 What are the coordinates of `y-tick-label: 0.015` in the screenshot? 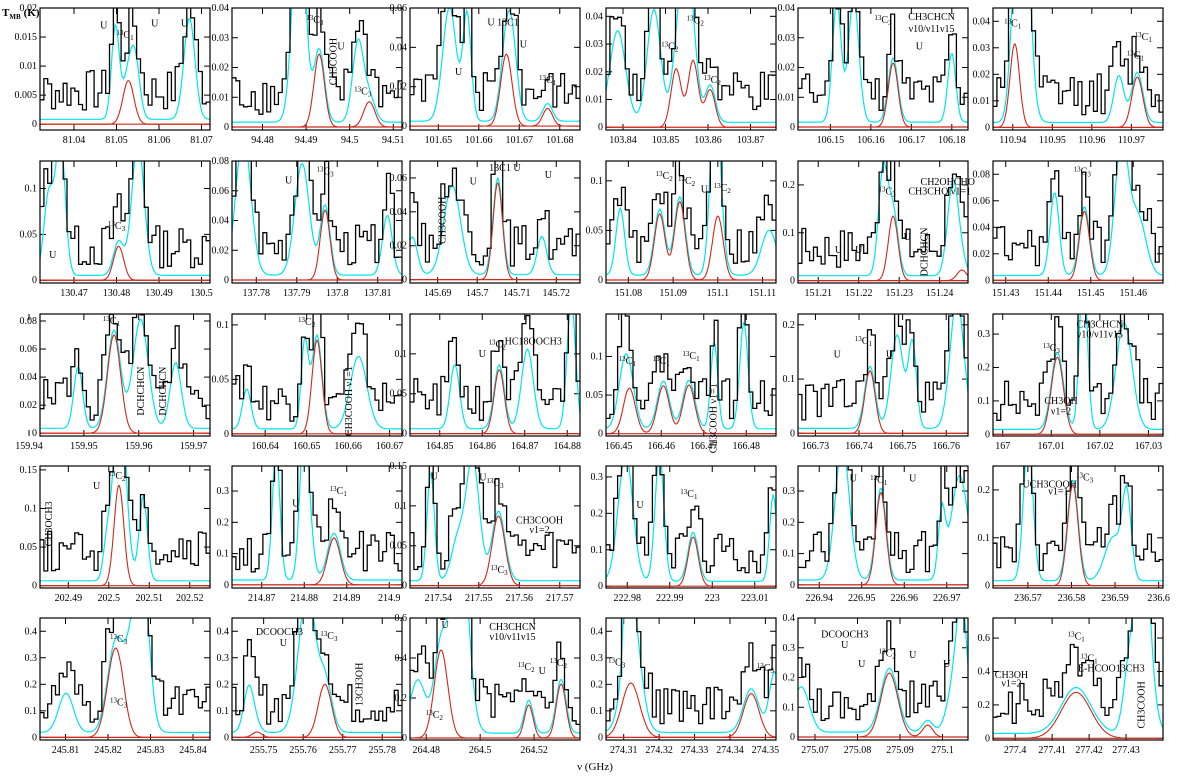 It's located at (26, 37).